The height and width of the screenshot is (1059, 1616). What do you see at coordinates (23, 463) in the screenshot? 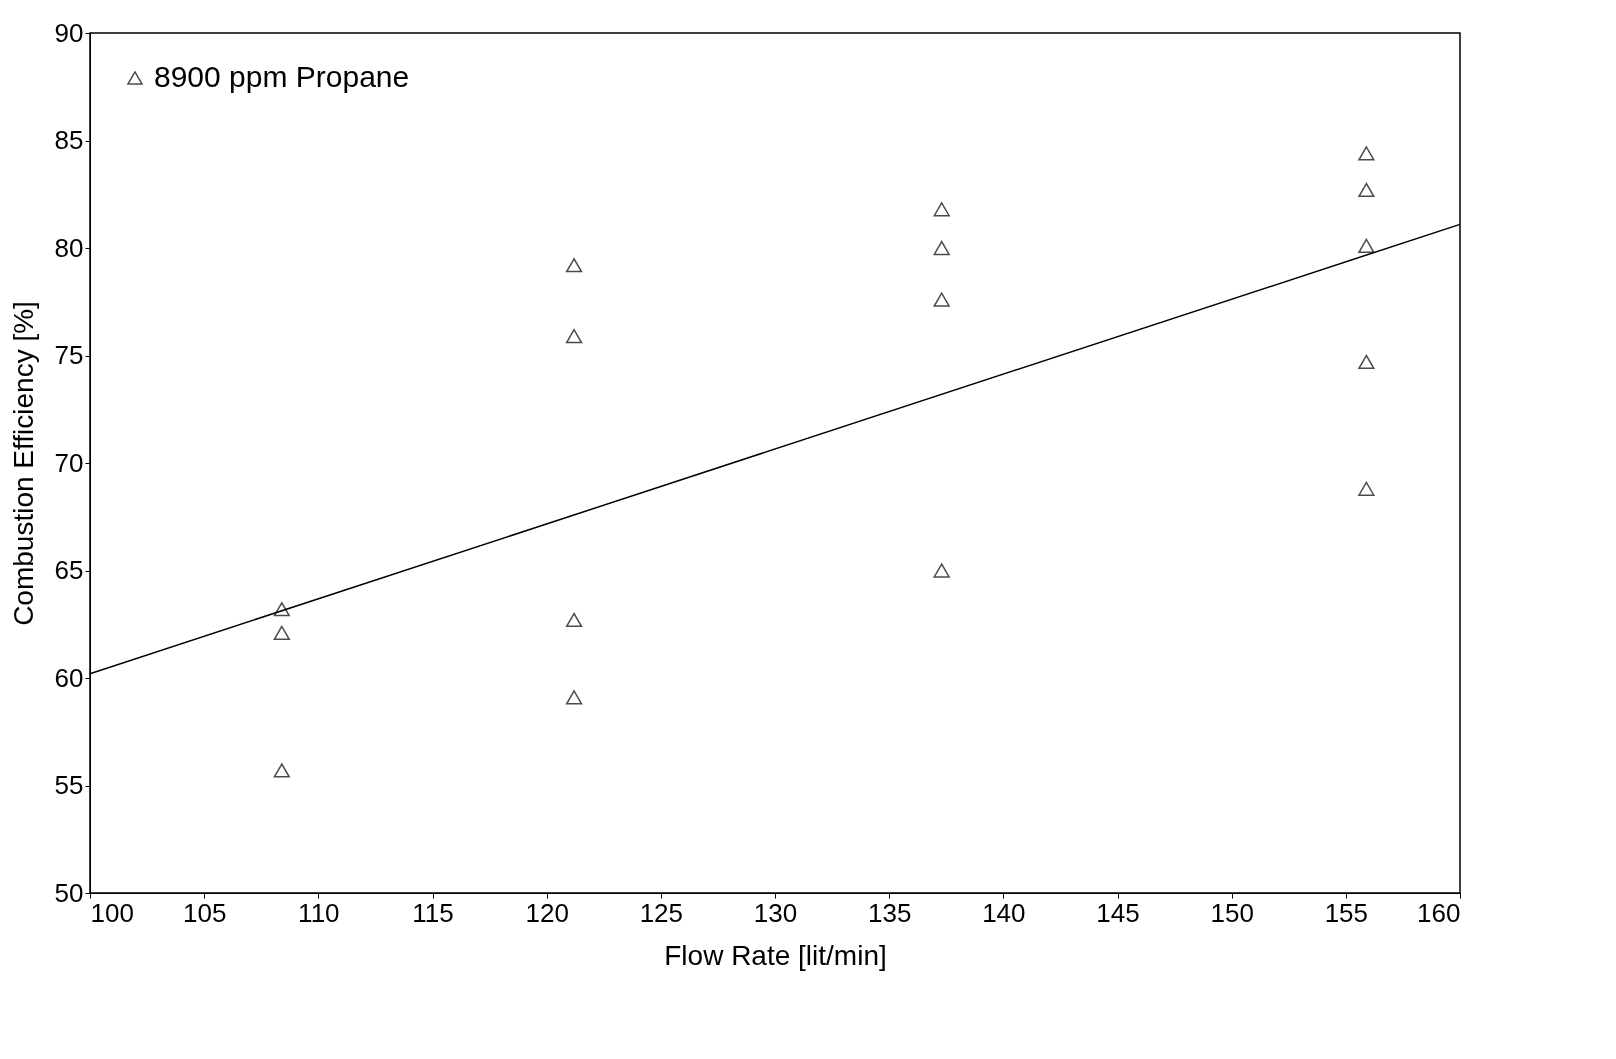
I see `y-axis-title: Combustion Efficiency [%]` at bounding box center [23, 463].